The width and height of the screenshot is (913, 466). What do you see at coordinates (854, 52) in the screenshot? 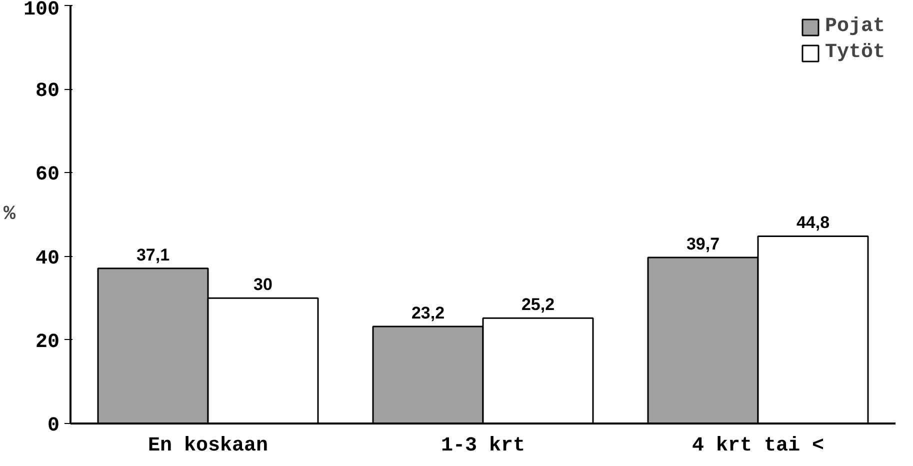
I see `legend-label: Tytöt` at bounding box center [854, 52].